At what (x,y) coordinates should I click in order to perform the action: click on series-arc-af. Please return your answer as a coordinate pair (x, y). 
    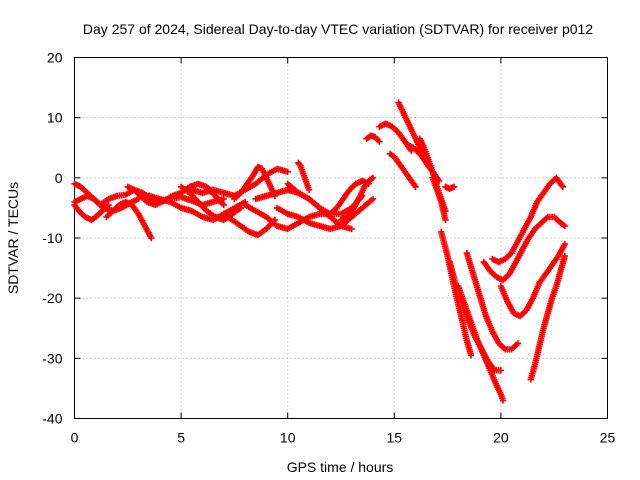
    Looking at the image, I should click on (527, 220).